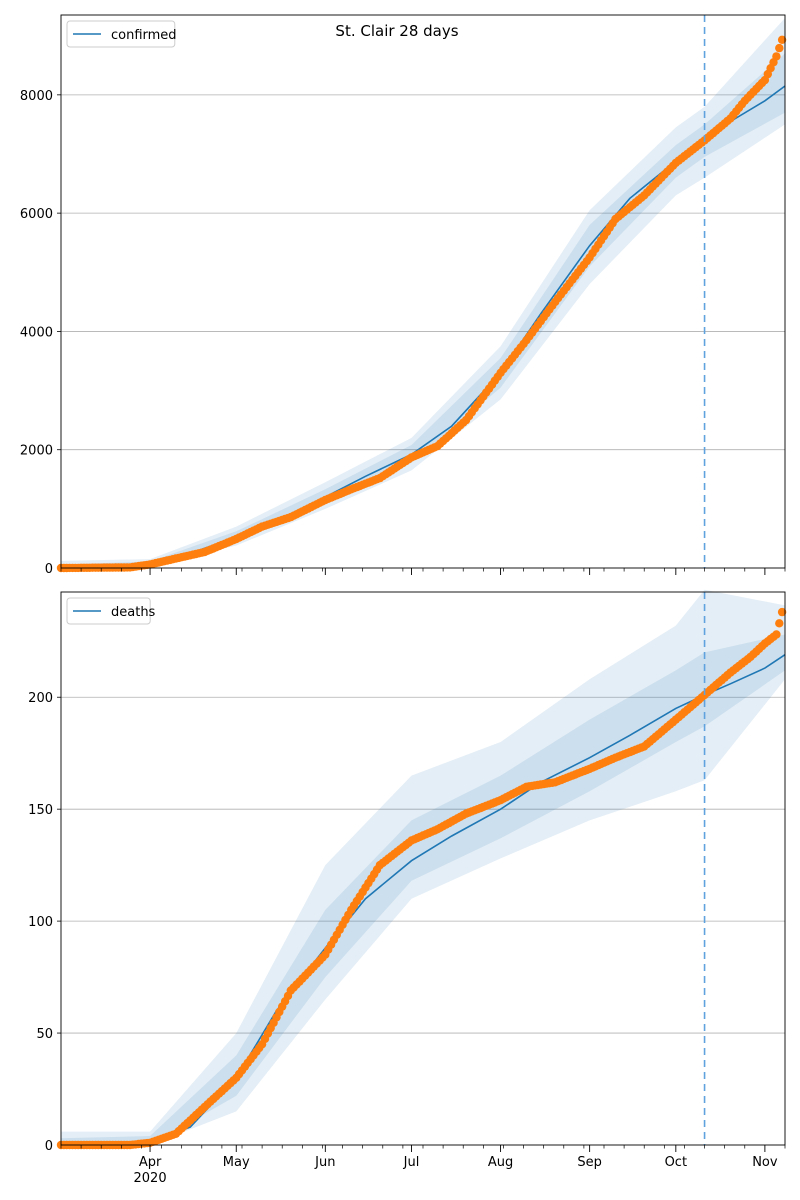 The image size is (800, 1200). I want to click on y-tick-label: 2000, so click(36, 451).